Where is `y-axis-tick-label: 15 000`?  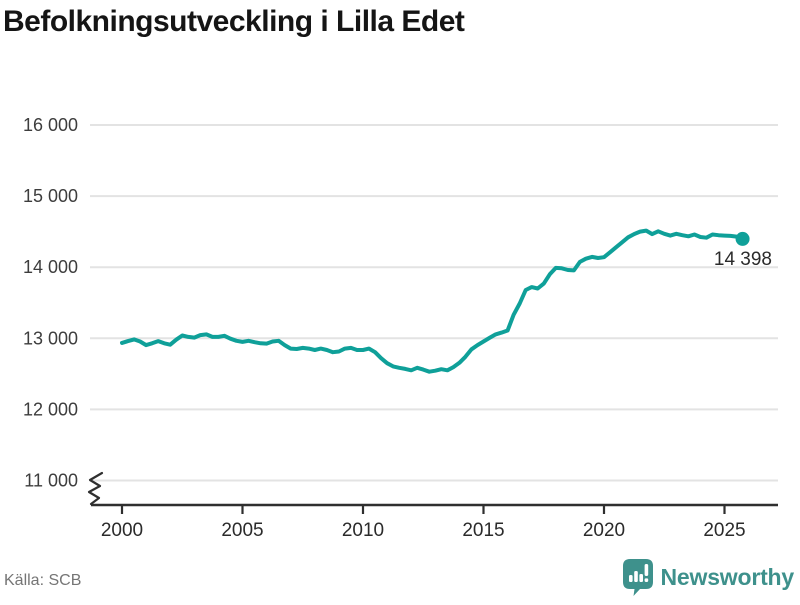
y-axis-tick-label: 15 000 is located at coordinates (50, 196).